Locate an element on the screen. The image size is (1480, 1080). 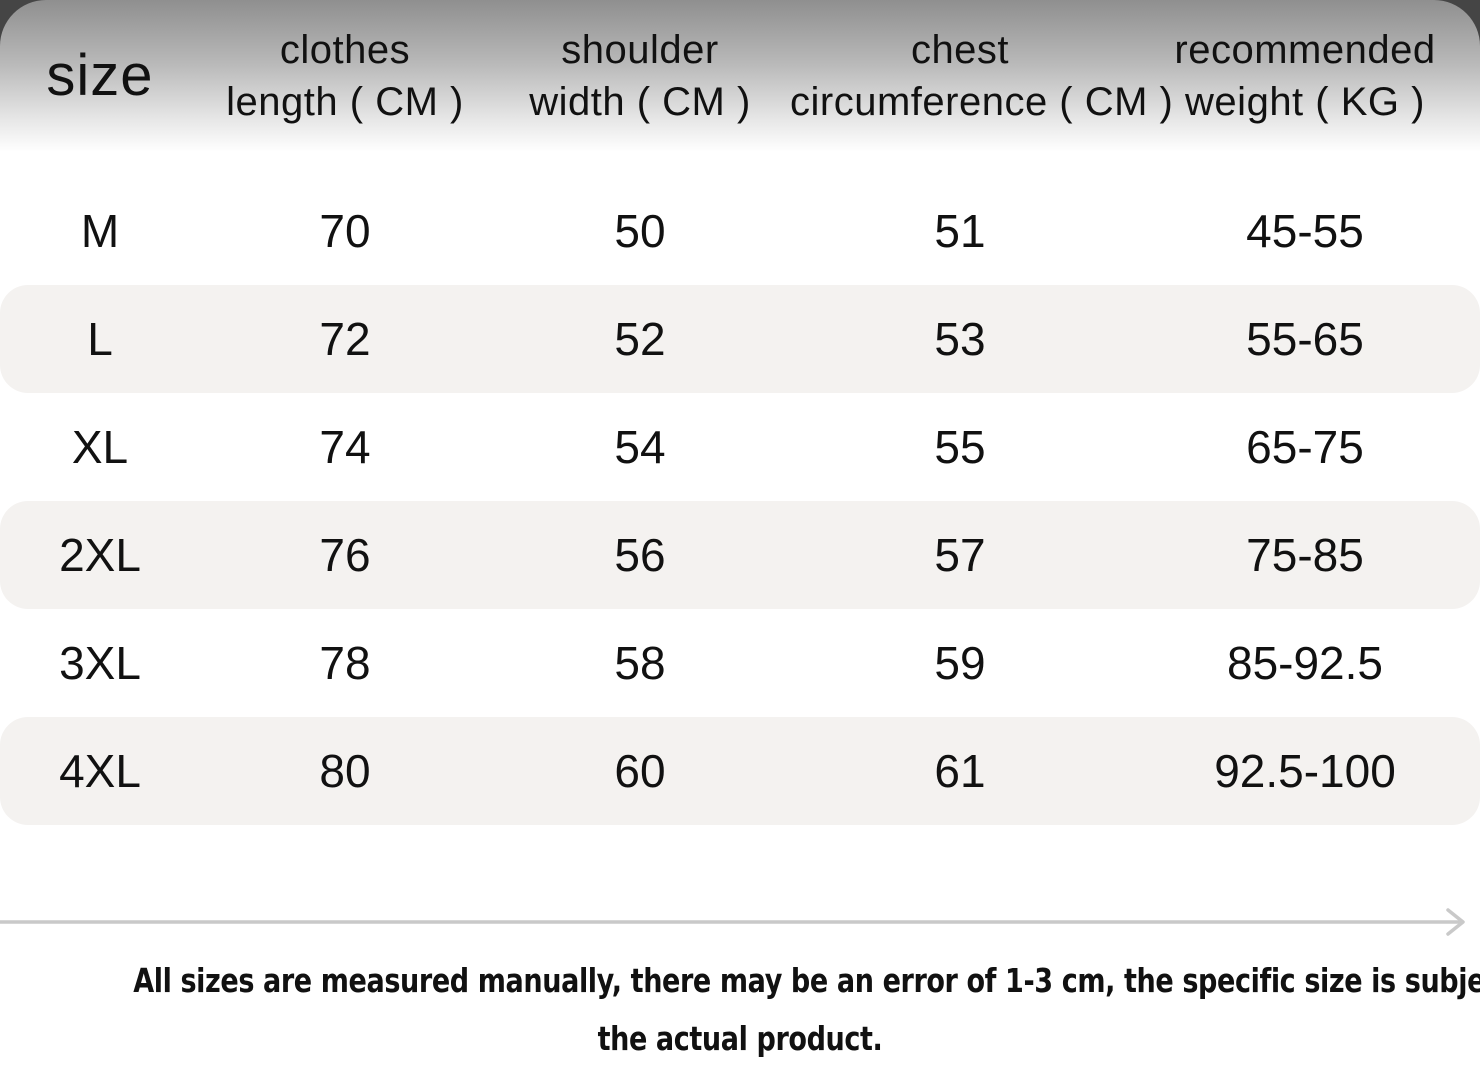
shoulder-width-cell: 52 is located at coordinates (640, 339).